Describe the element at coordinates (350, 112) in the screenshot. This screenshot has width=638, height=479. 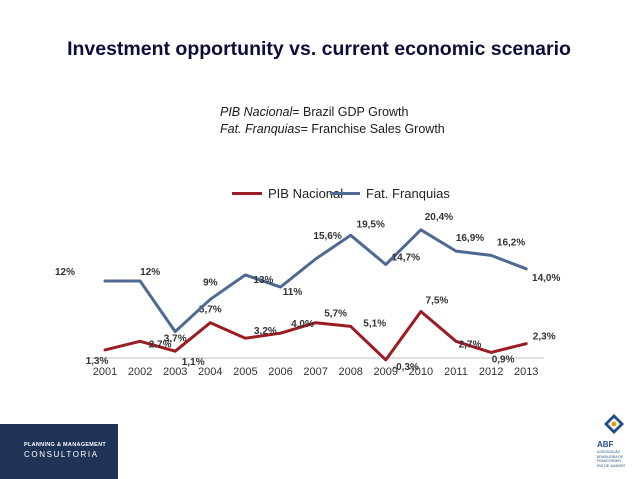
I see `definition-pib-text: = Brazil GDP Growth` at that location.